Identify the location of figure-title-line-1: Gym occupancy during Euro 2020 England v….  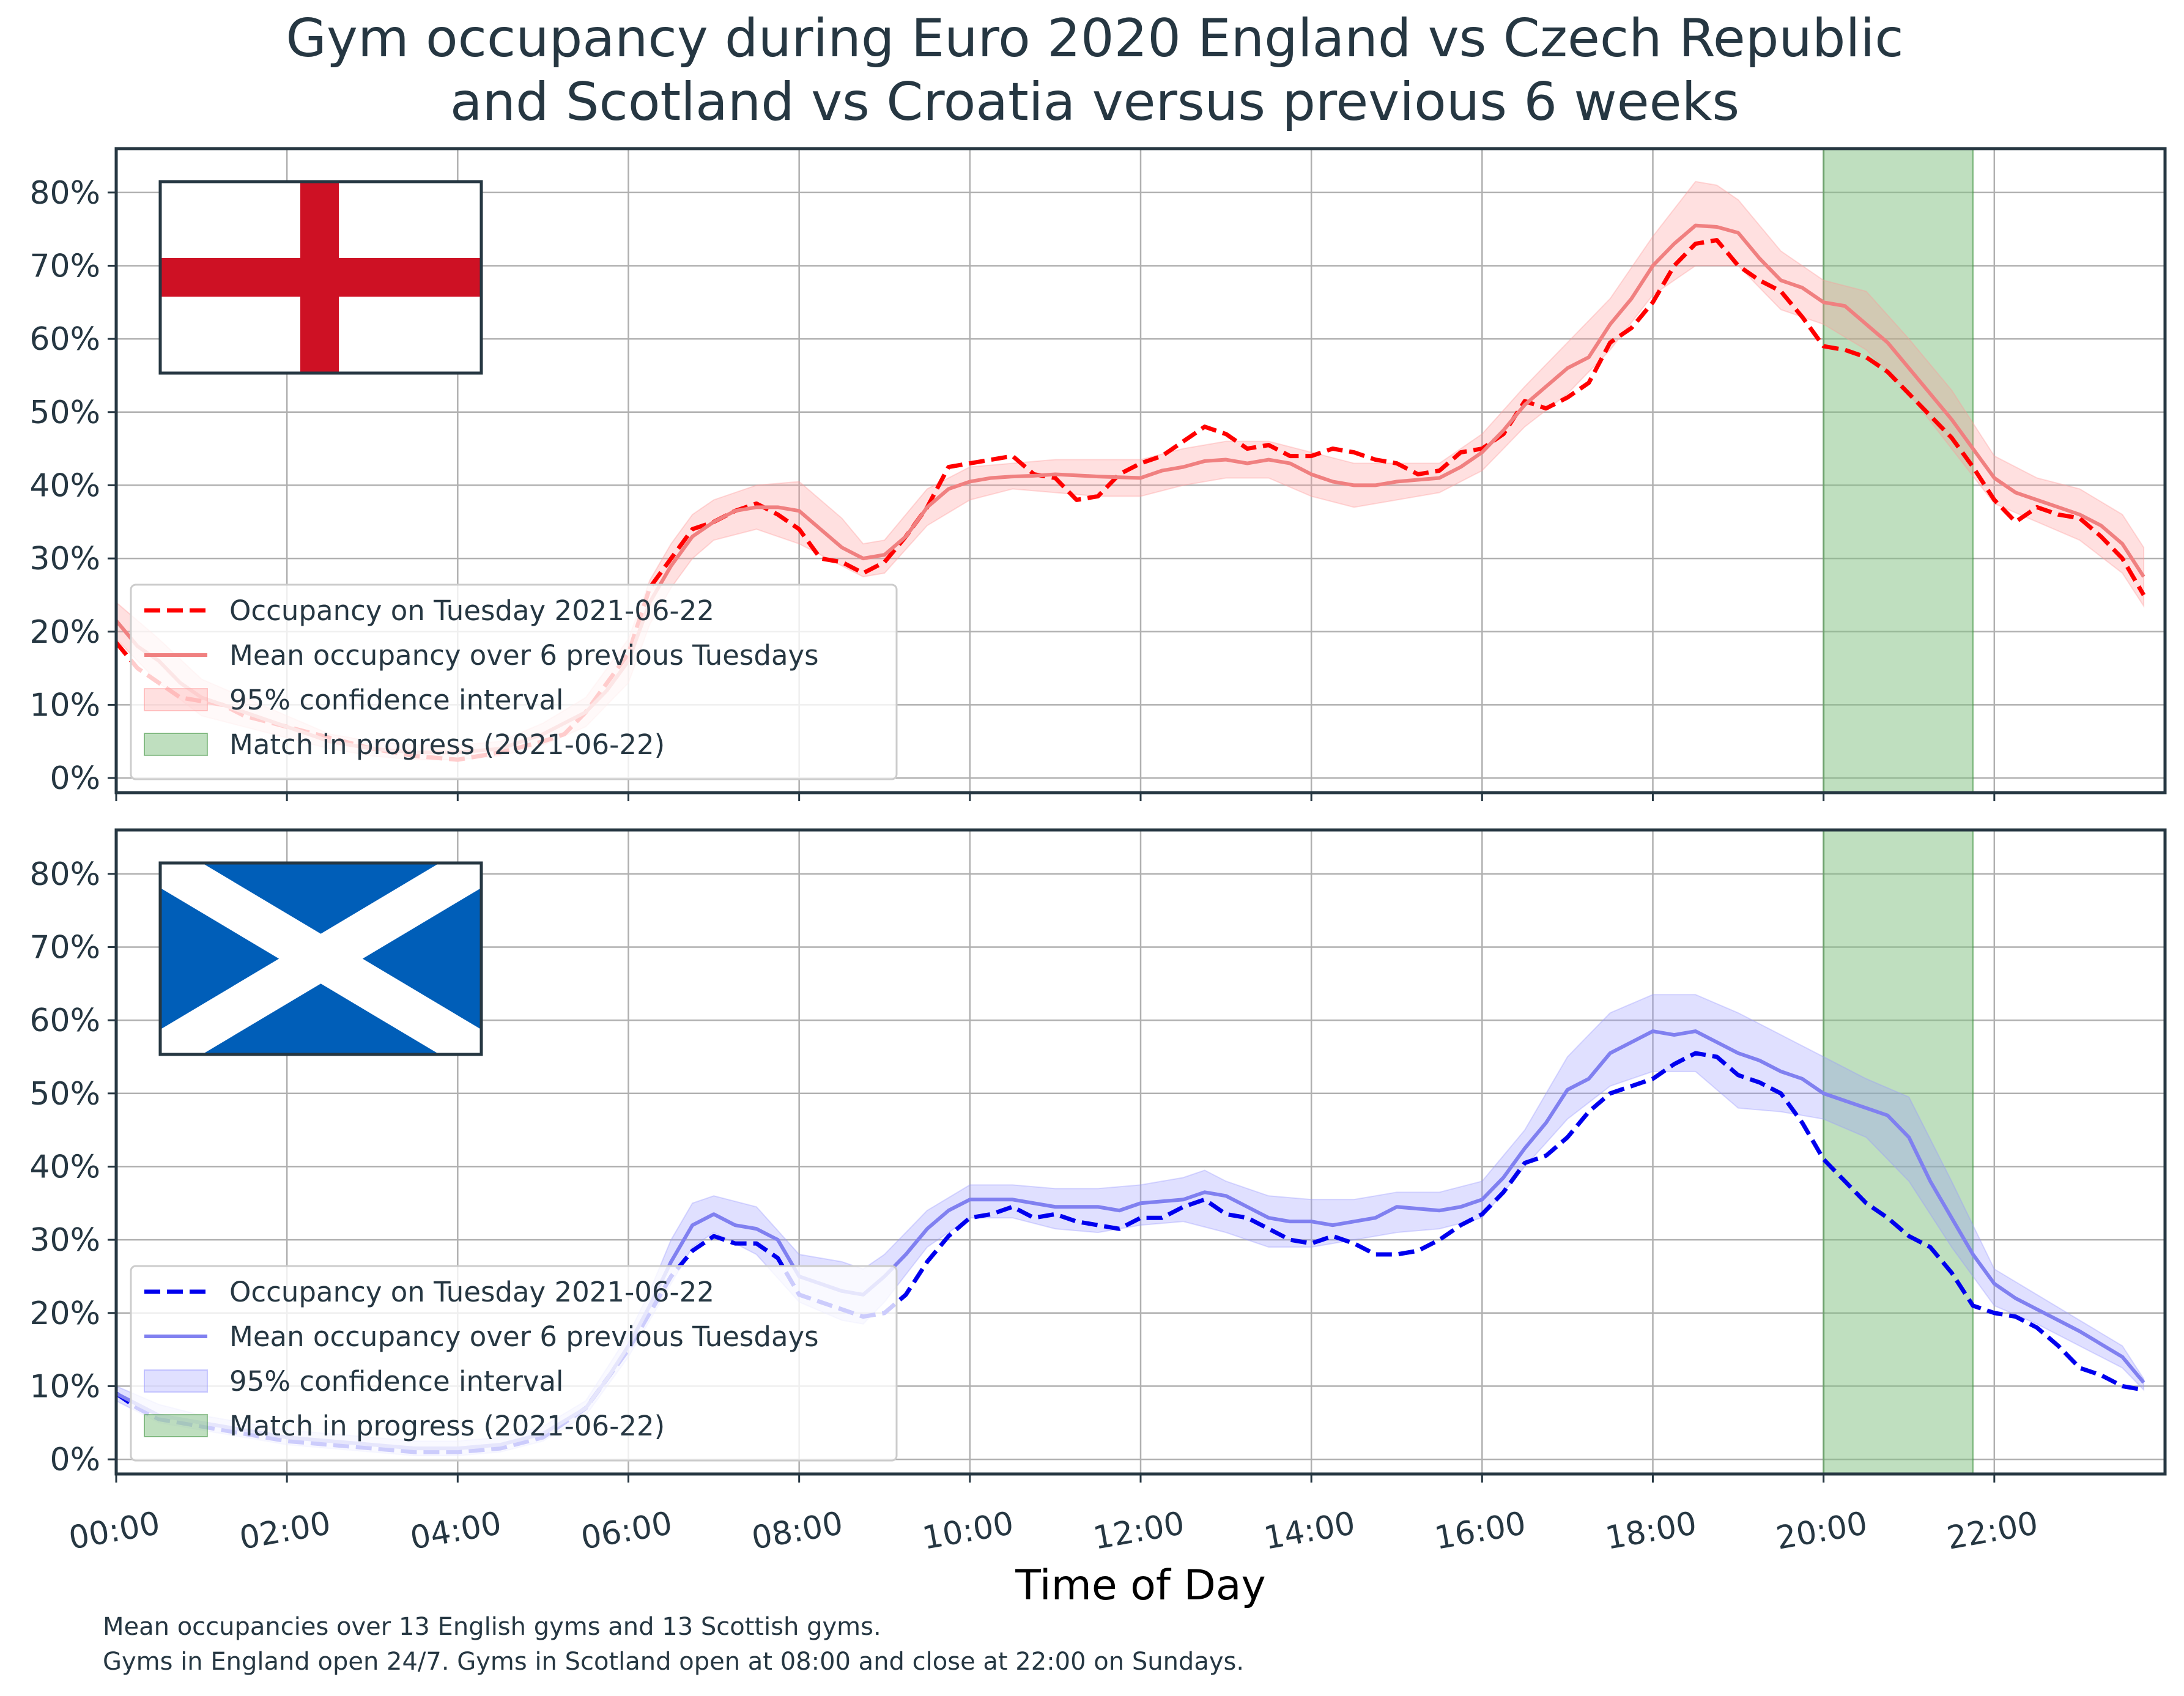
(1094, 38).